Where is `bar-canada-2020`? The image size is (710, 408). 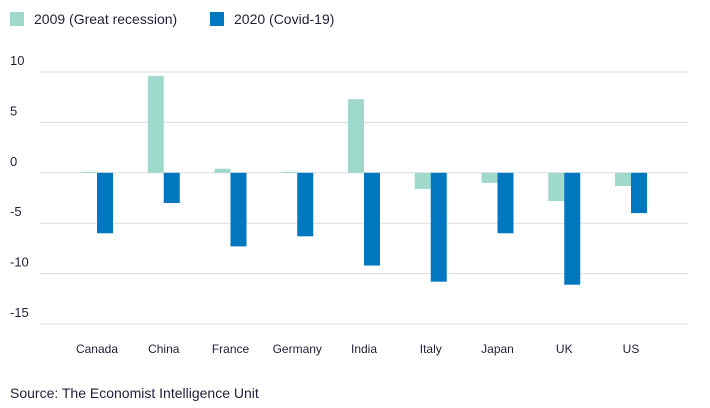
bar-canada-2020 is located at coordinates (105, 203).